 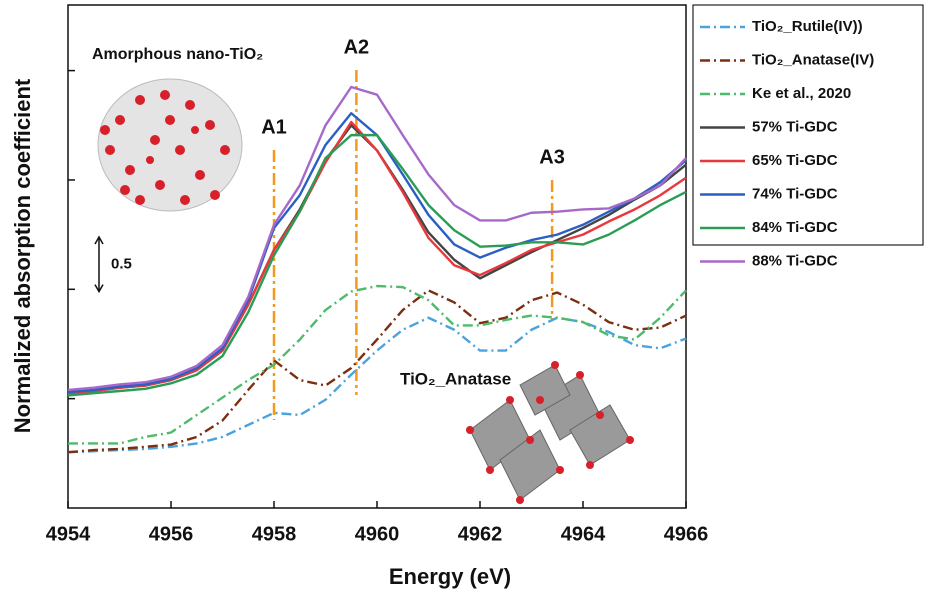 What do you see at coordinates (583, 534) in the screenshot?
I see `x-tick-label: 4964` at bounding box center [583, 534].